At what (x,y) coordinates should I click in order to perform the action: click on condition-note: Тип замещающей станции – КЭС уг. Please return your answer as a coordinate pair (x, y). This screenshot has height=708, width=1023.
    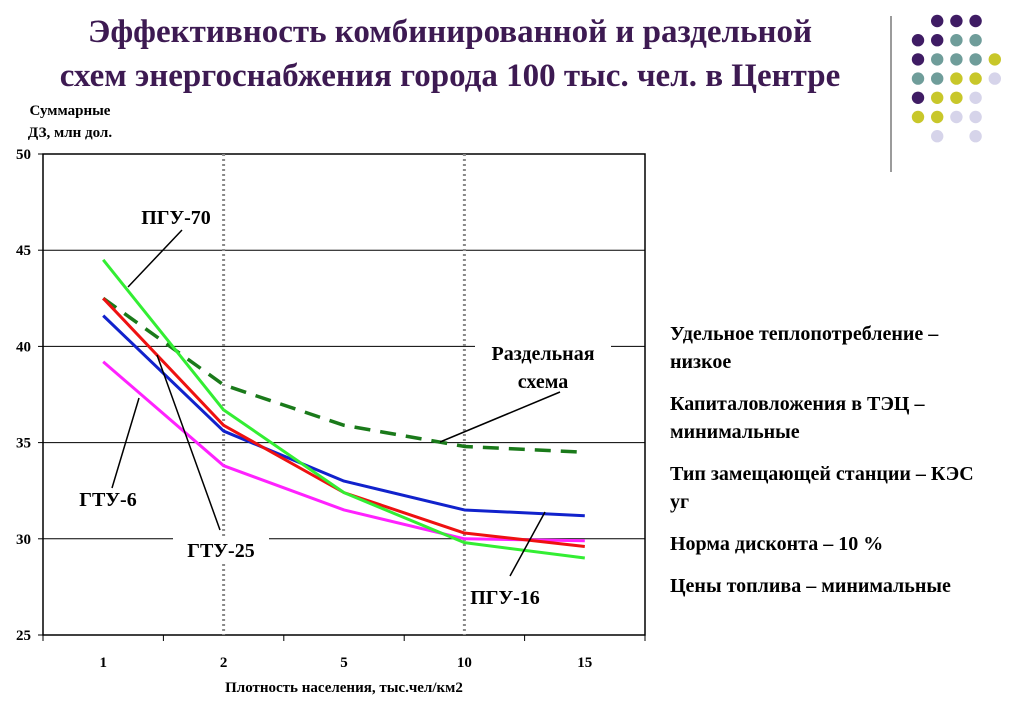
    Looking at the image, I should click on (822, 488).